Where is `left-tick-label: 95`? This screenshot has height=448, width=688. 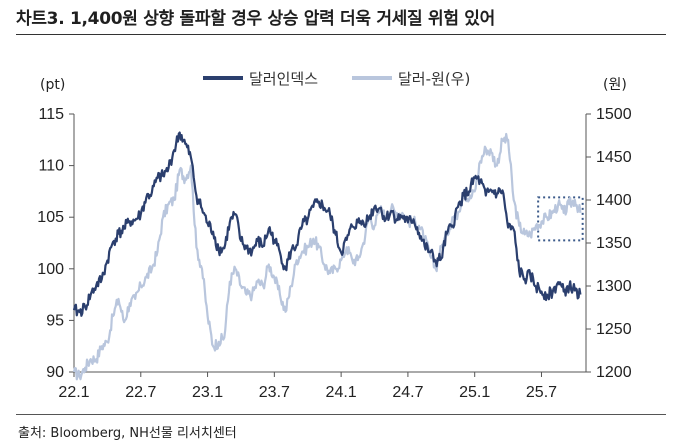 left-tick-label: 95 is located at coordinates (55, 320).